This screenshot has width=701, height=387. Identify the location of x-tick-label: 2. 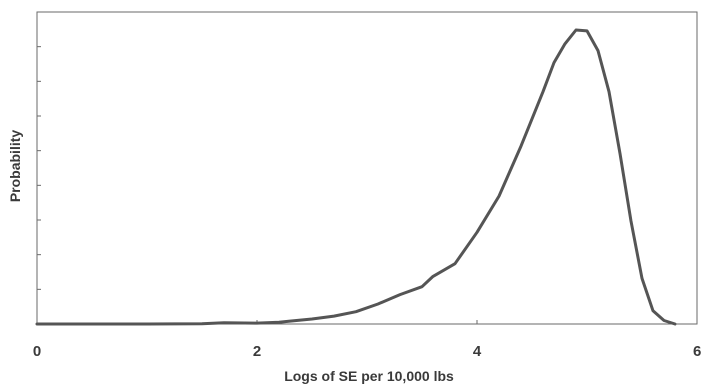
(257, 351).